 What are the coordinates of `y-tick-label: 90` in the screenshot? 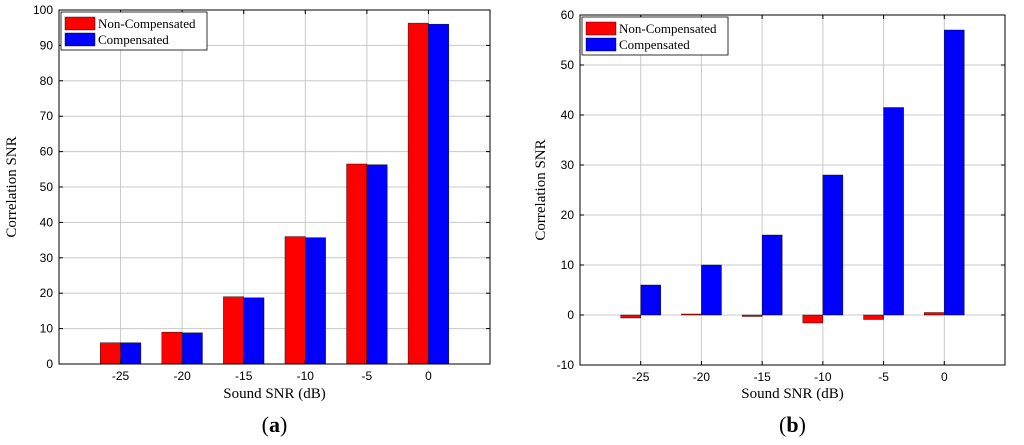 It's located at (47, 45).